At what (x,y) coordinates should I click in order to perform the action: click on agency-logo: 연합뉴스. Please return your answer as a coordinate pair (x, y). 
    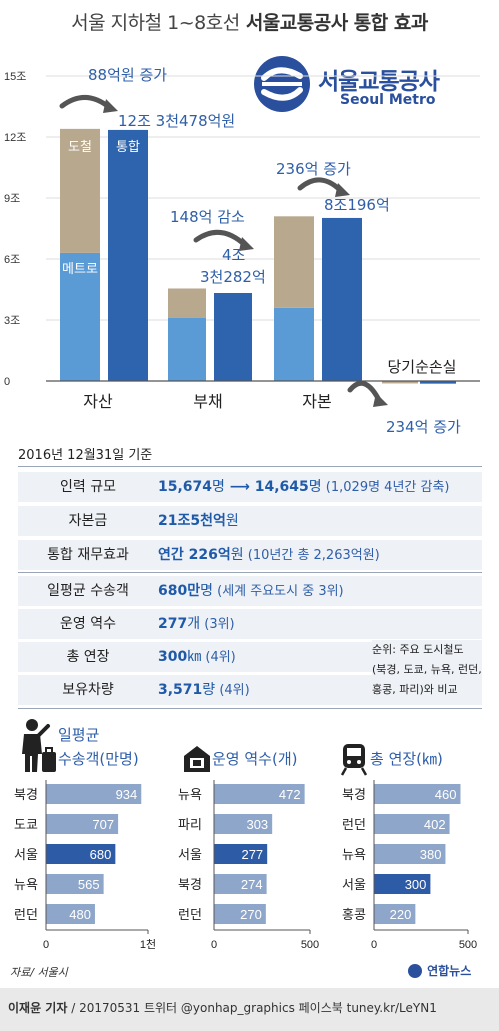
    Looking at the image, I should click on (439, 969).